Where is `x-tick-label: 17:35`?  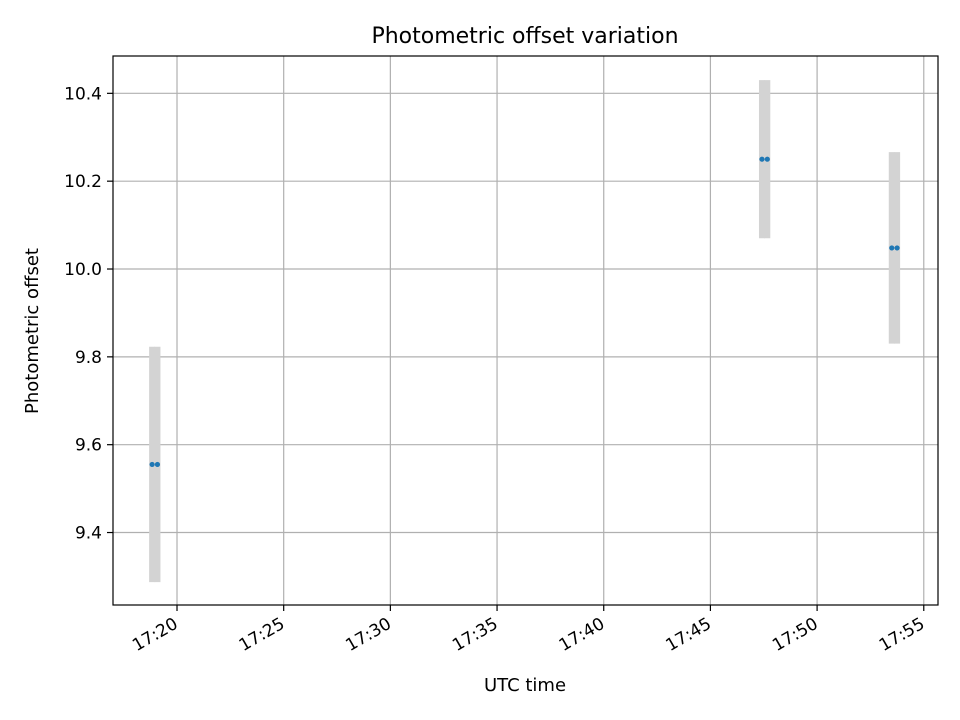 x-tick-label: 17:35 is located at coordinates (475, 635).